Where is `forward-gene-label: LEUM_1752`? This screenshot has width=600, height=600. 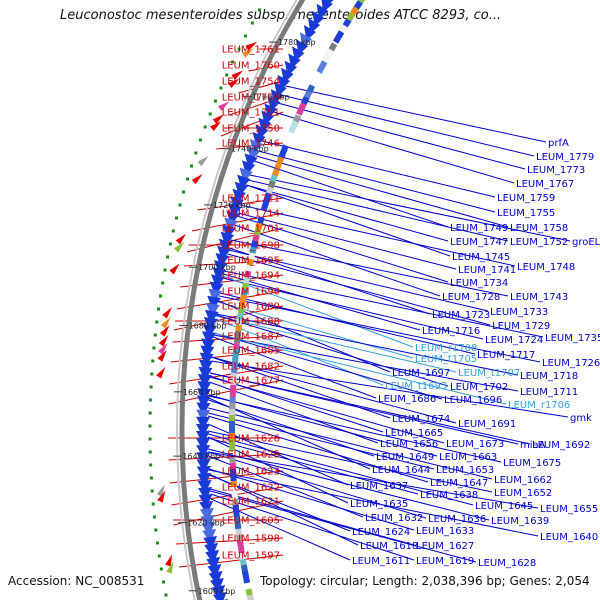 forward-gene-label: LEUM_1752 is located at coordinates (539, 242).